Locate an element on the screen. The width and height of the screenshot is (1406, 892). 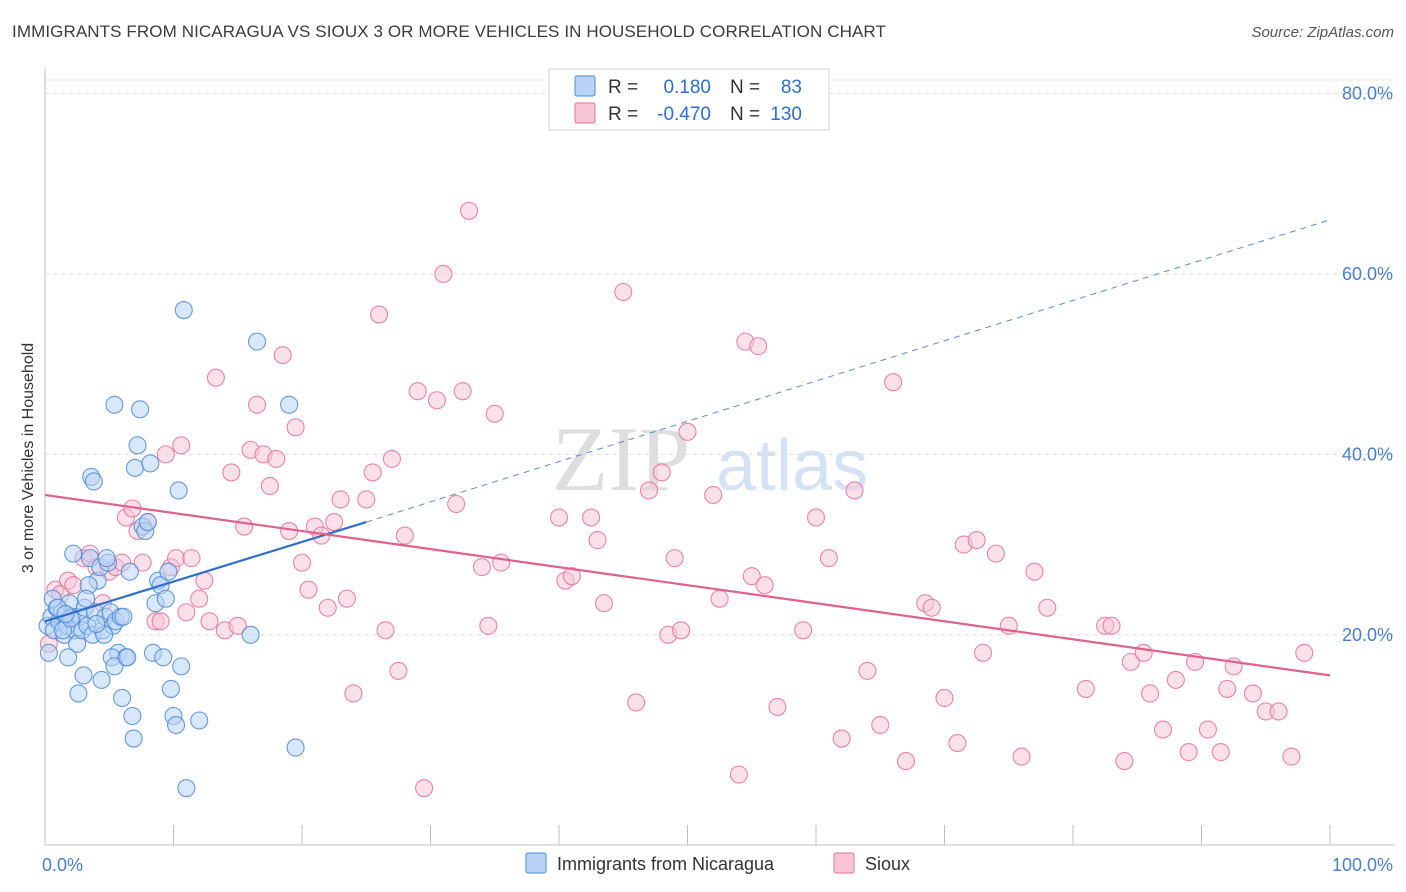
legend-n-value: 83 is located at coordinates (791, 87).